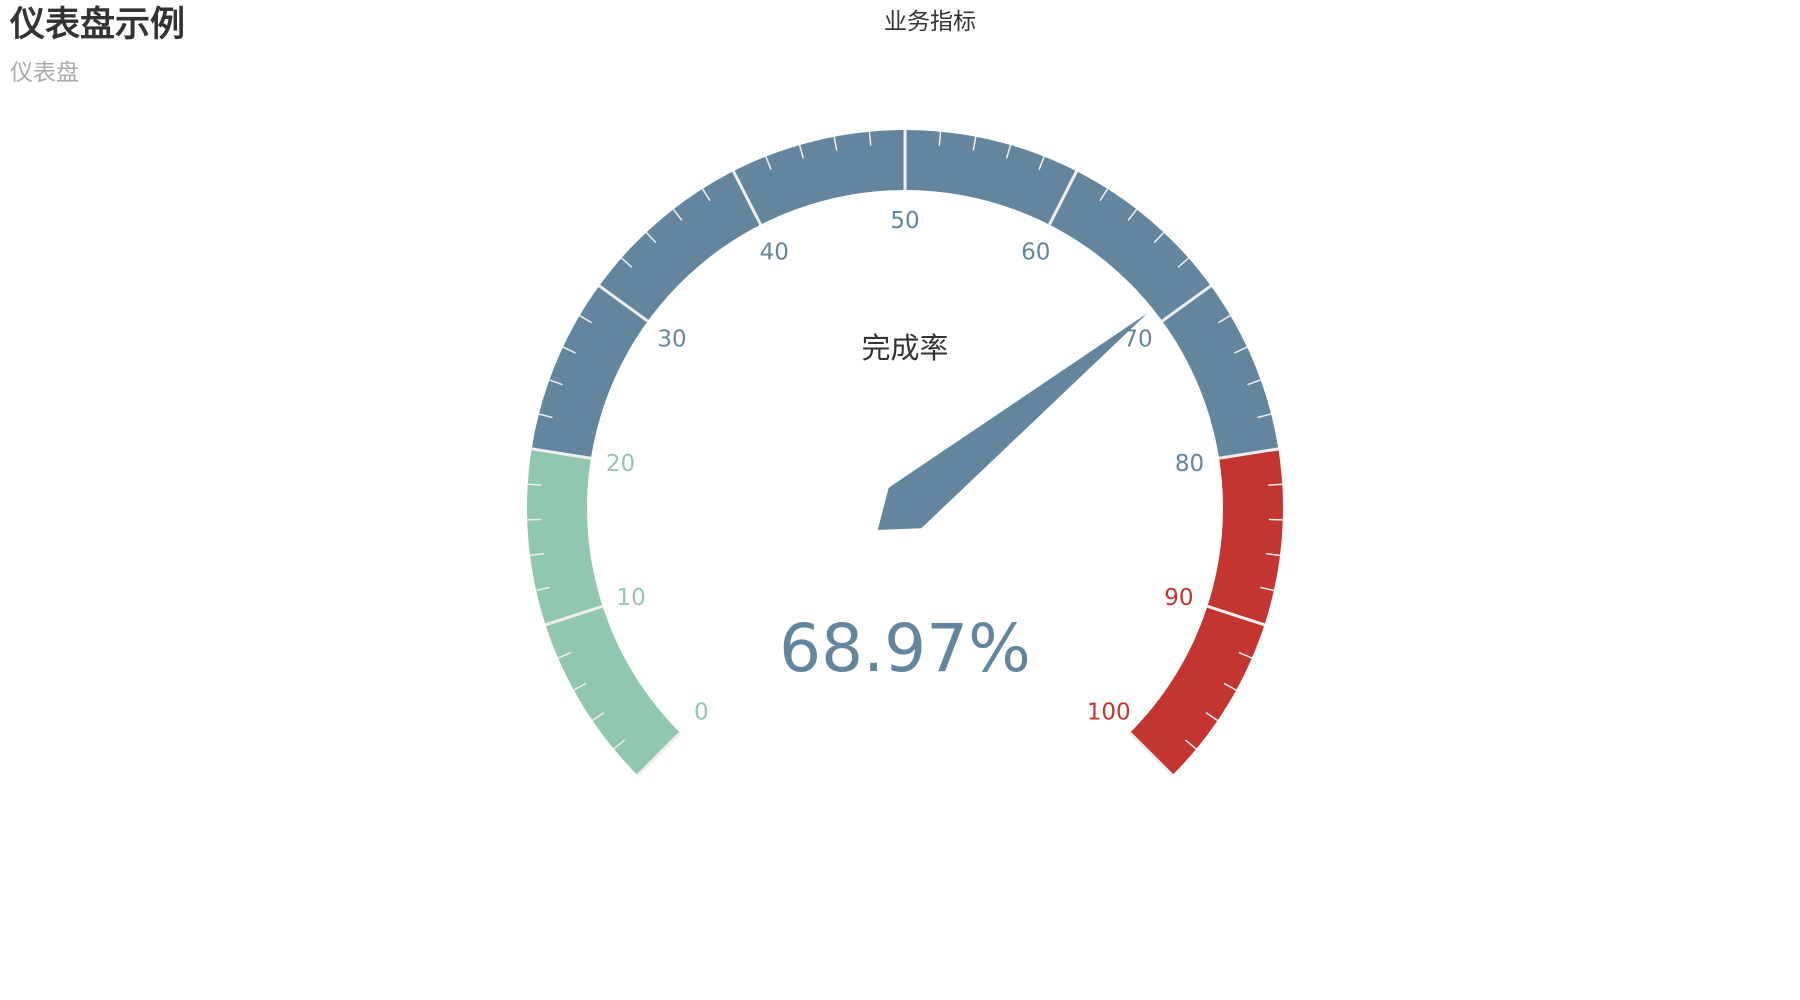 The image size is (1800, 1000). I want to click on gauge-axis-label: 80, so click(1189, 464).